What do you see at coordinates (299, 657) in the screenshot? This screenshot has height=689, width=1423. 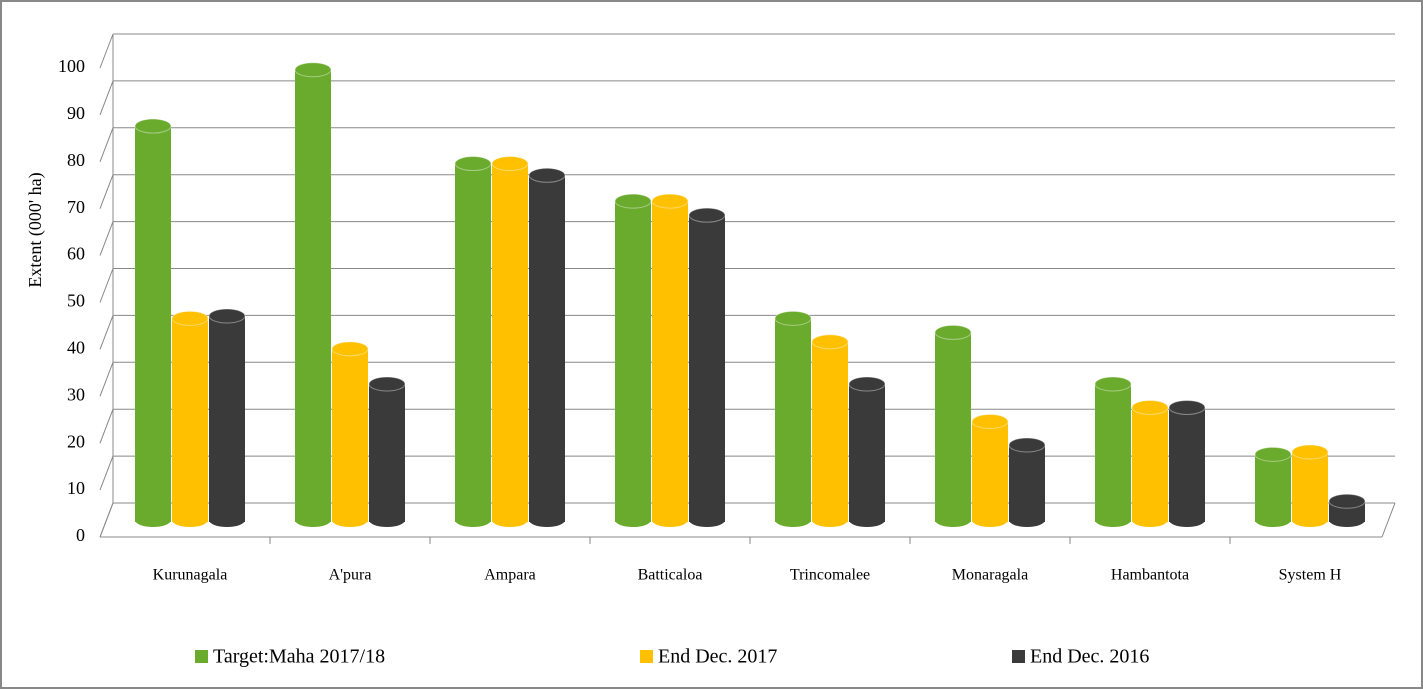 I see `legend-label: Target:Maha 2017/18` at bounding box center [299, 657].